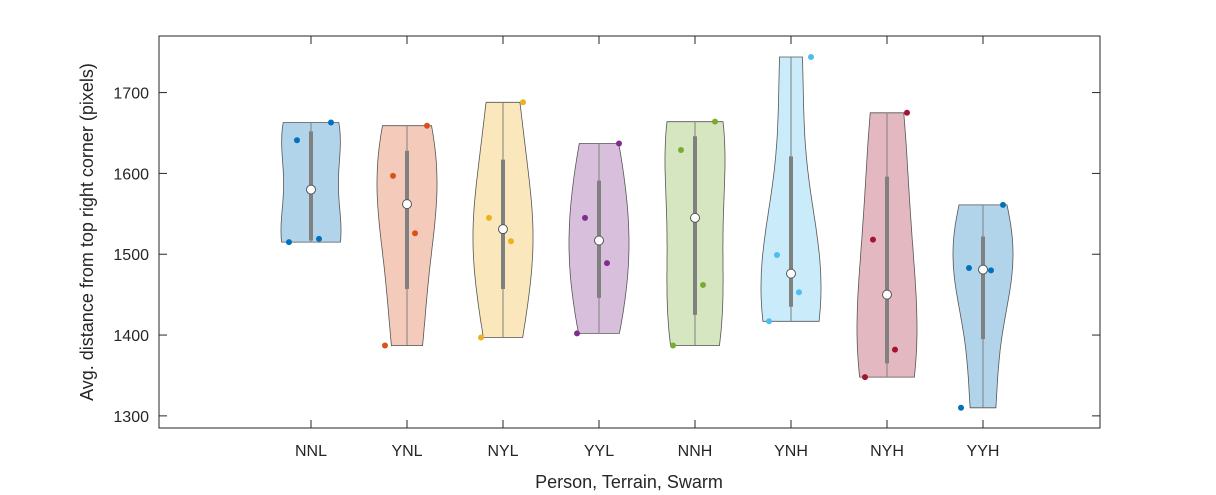  Describe the element at coordinates (695, 451) in the screenshot. I see `x-tick-label: NNH` at that location.